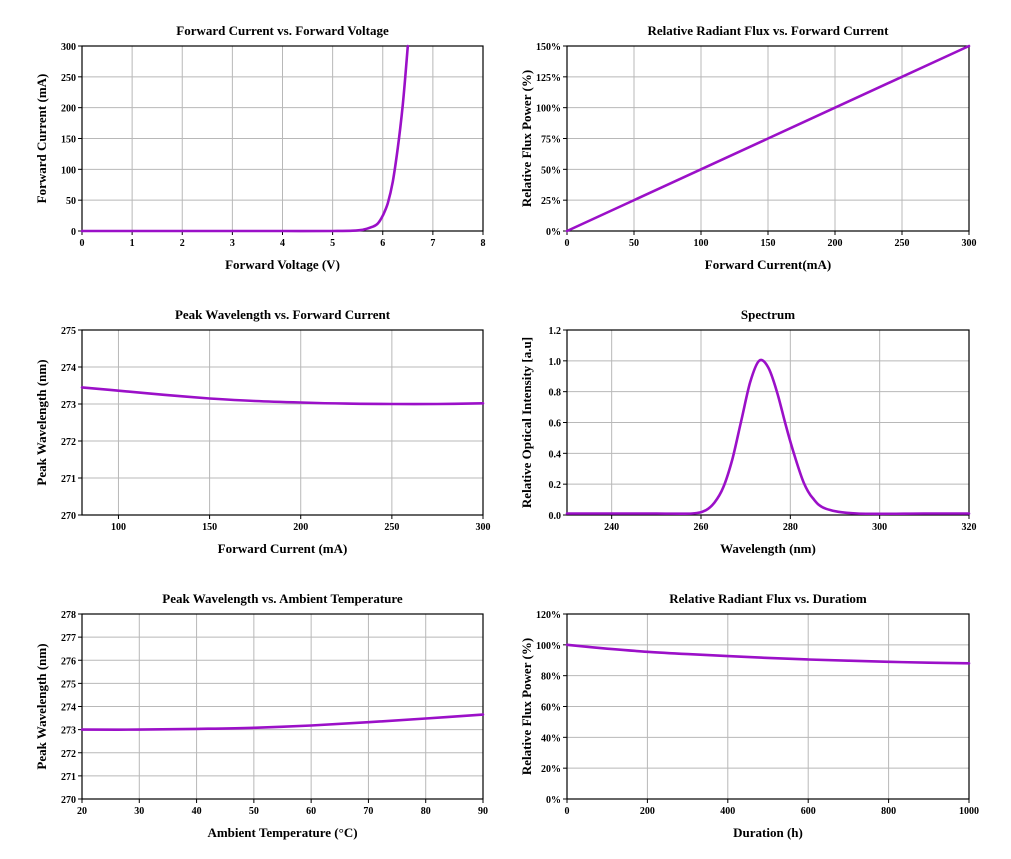 The height and width of the screenshot is (859, 1011). Describe the element at coordinates (283, 548) in the screenshot. I see `x-axis-label: Forward Current (mA)` at that location.